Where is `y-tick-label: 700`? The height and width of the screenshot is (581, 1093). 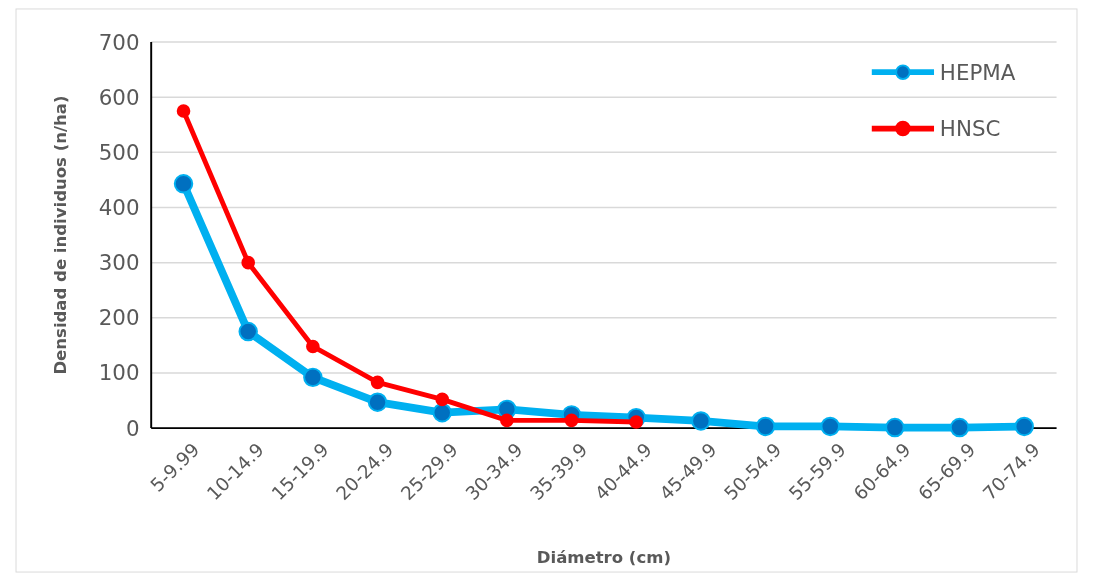
y-tick-label: 700 is located at coordinates (119, 42).